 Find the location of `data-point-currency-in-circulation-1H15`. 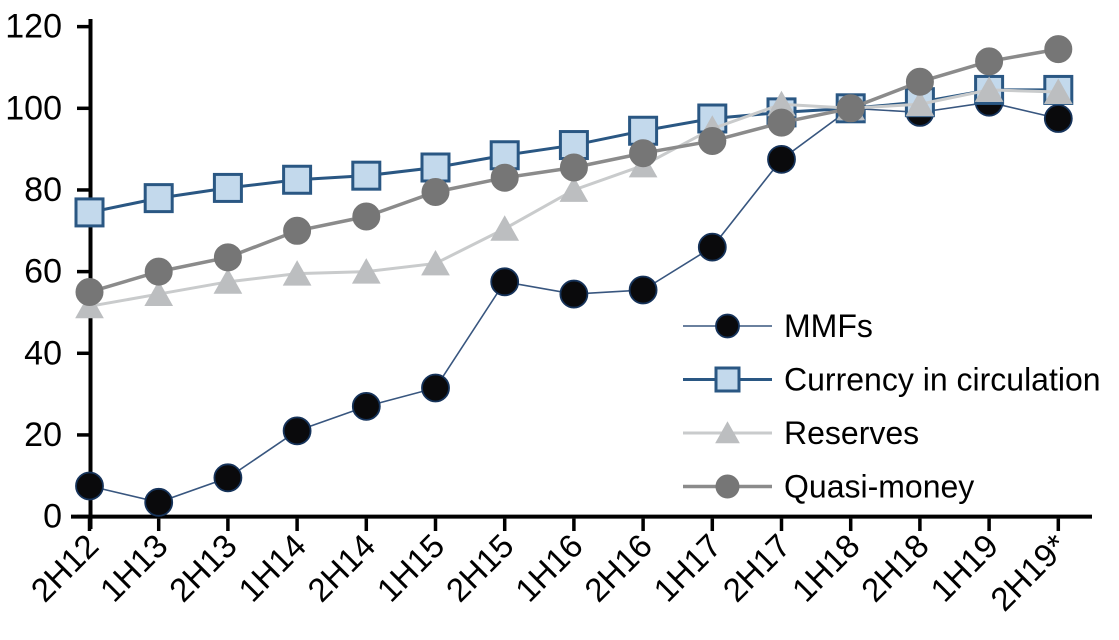

data-point-currency-in-circulation-1H15 is located at coordinates (435, 167).